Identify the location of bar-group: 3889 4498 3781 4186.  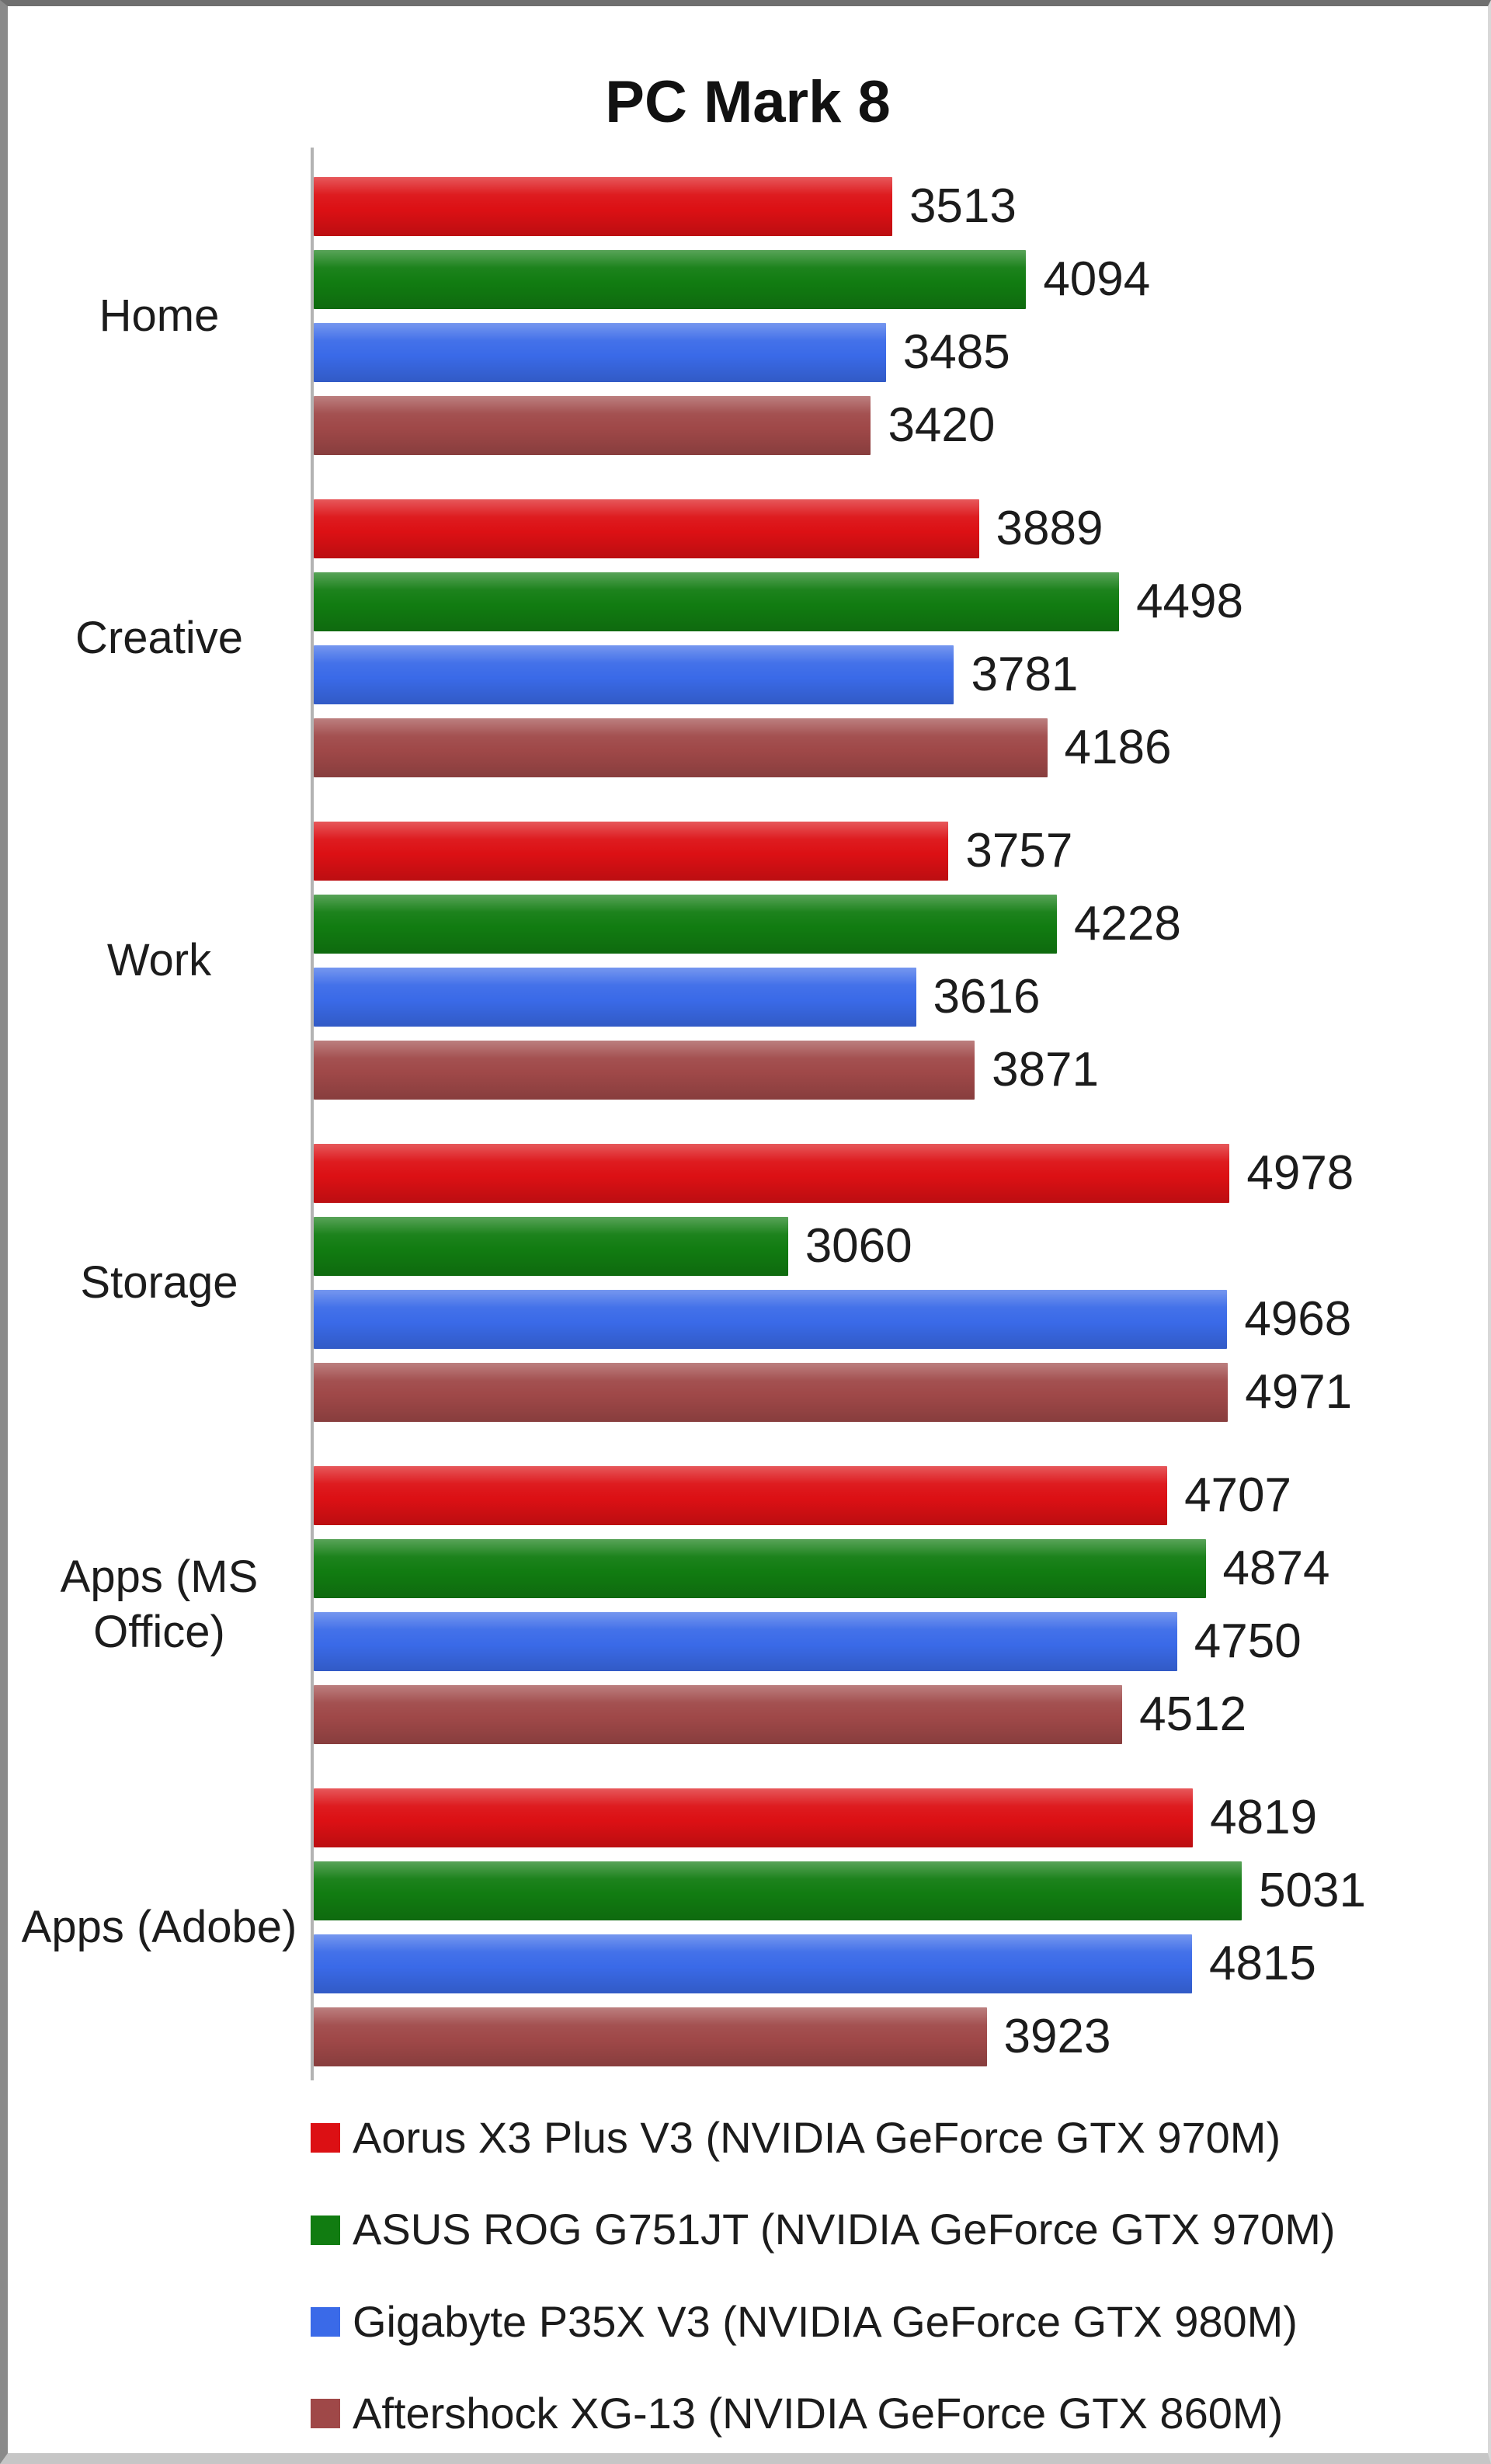
(900, 638).